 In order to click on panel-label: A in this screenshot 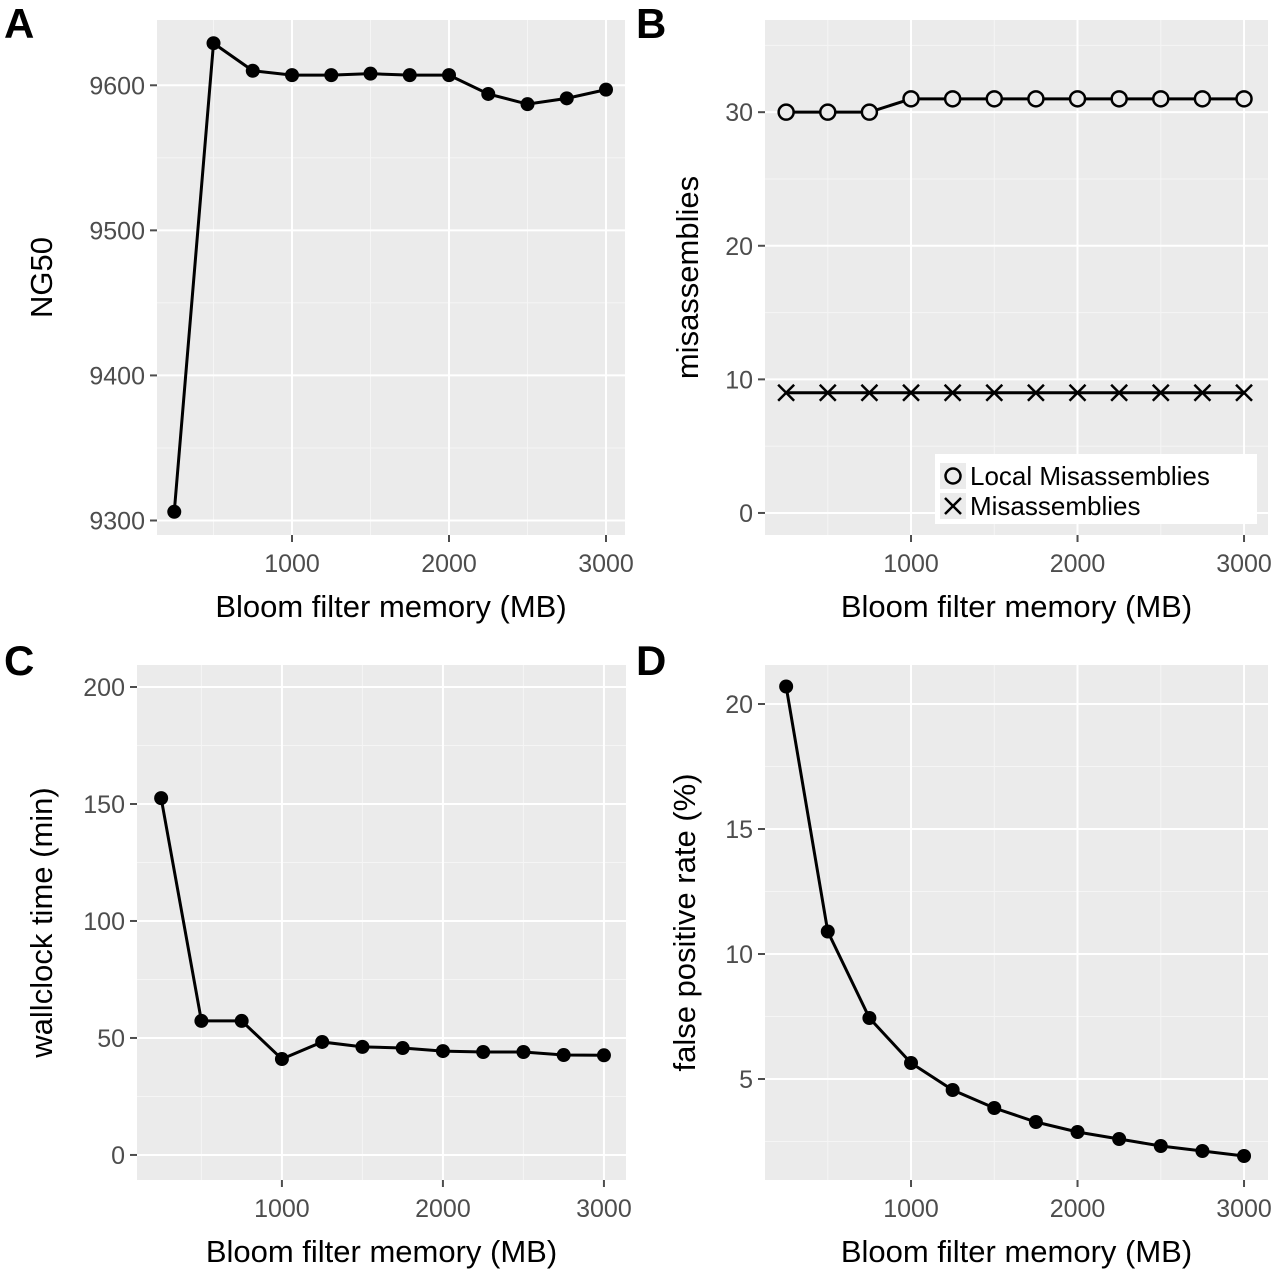, I will do `click(19, 23)`.